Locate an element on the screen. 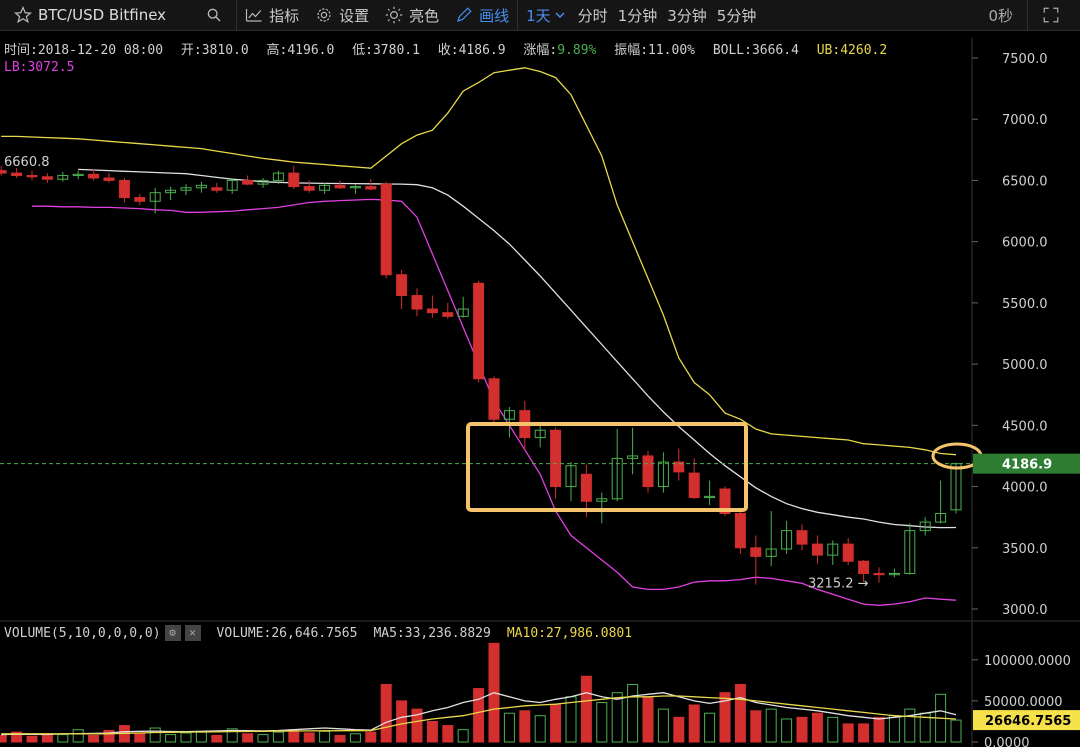 Image resolution: width=1080 pixels, height=747 pixels. gear-icon: ⚙ is located at coordinates (172, 633).